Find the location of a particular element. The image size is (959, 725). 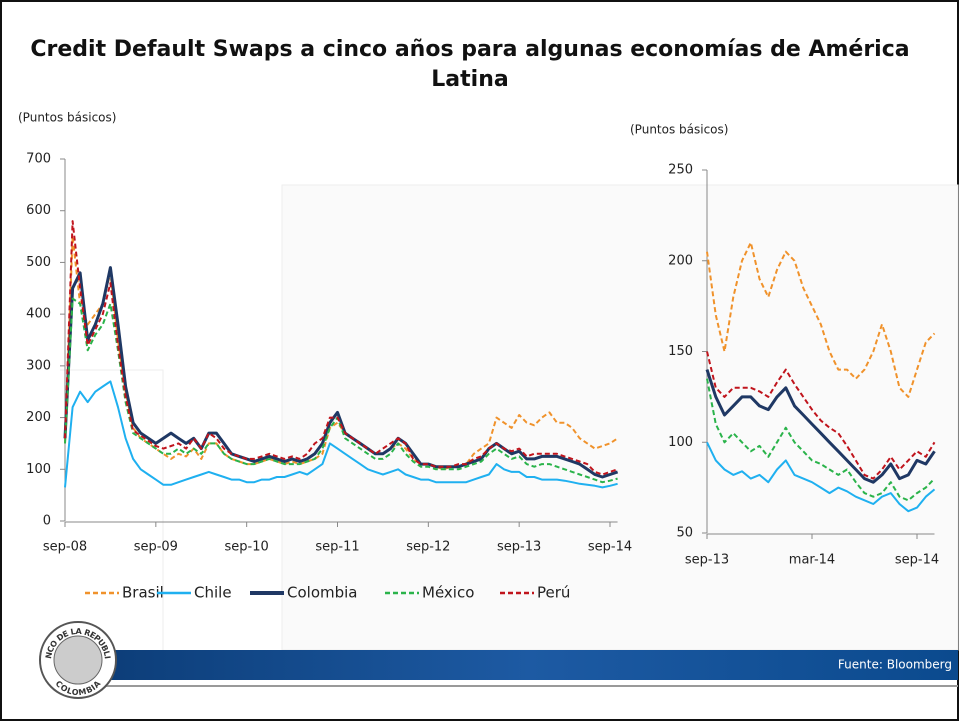

source: Fuente: Bloomberg is located at coordinates (895, 665).